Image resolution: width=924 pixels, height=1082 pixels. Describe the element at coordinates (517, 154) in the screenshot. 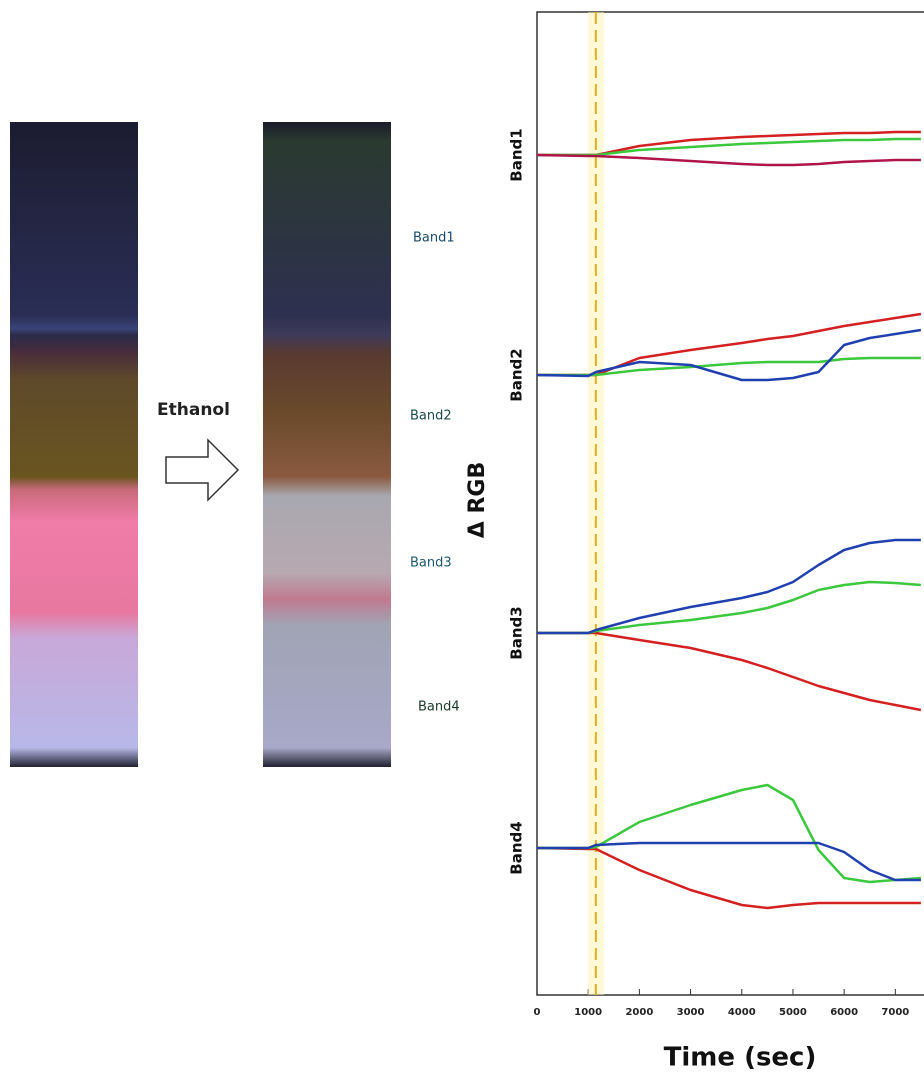

I see `band-axis-label: Band1` at that location.